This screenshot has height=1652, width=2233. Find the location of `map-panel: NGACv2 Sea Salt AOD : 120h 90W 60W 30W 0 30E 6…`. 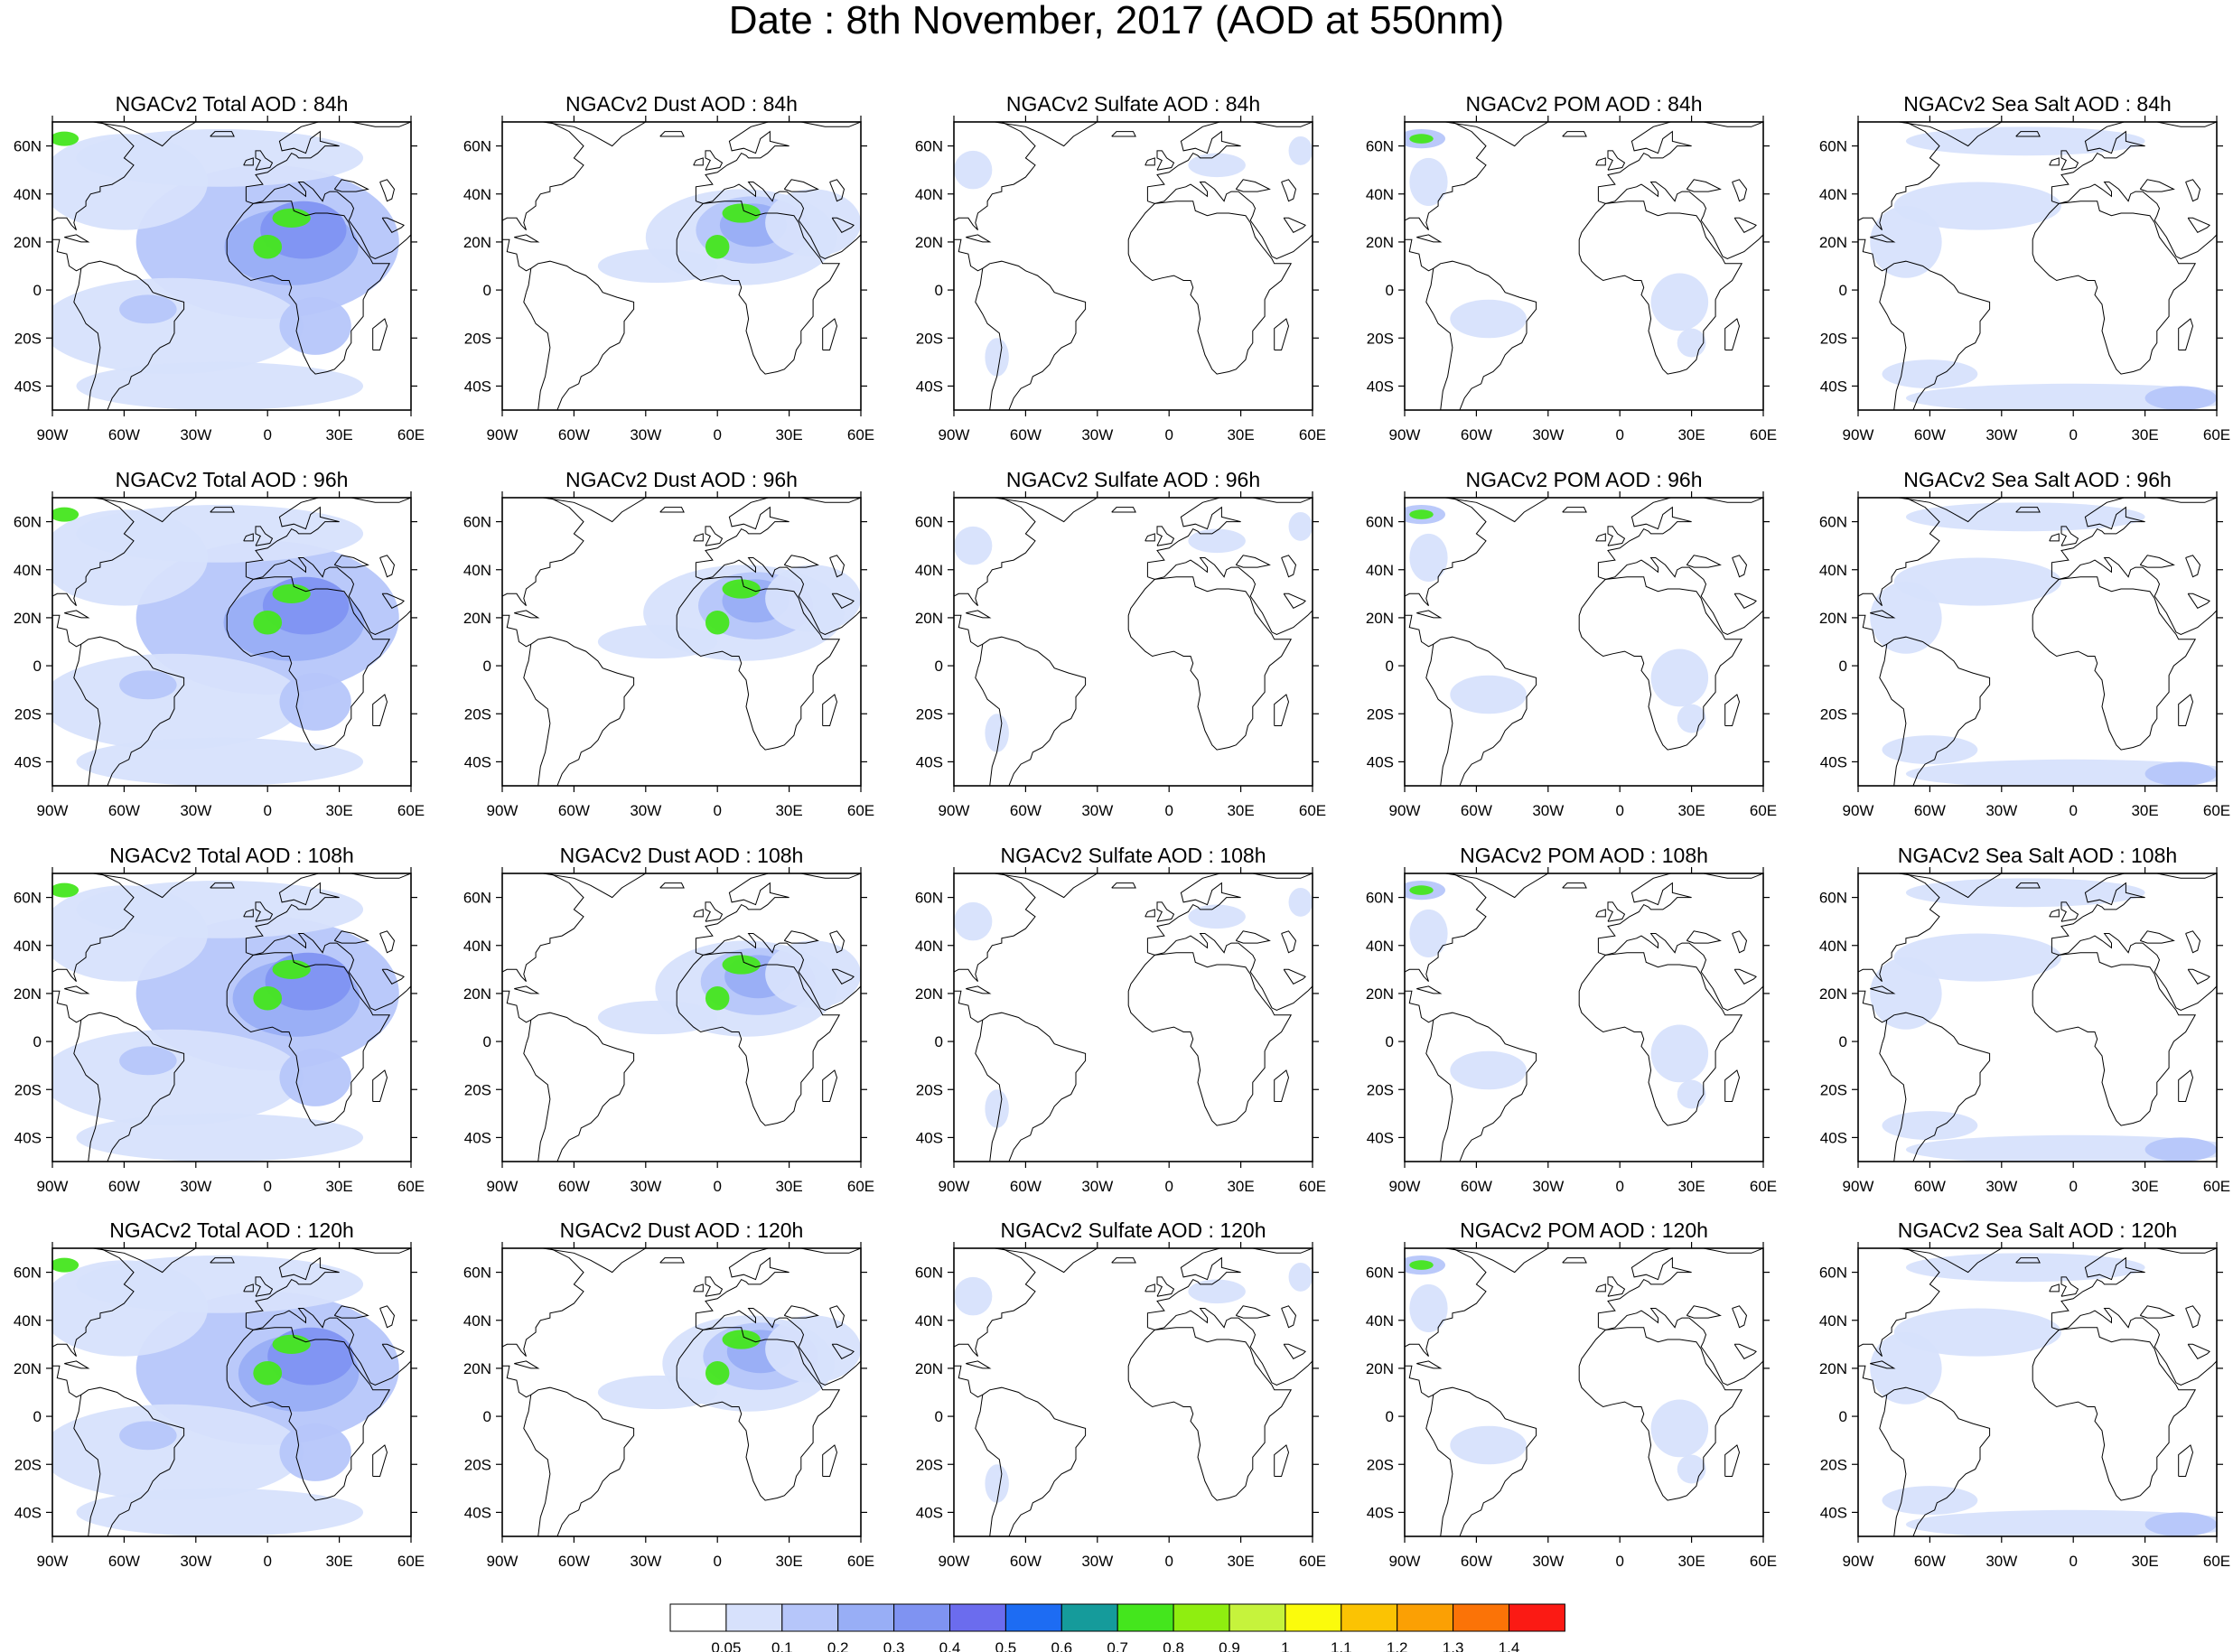

map-panel: NGACv2 Sea Salt AOD : 120h 90W 60W 30W 0 30E 6… is located at coordinates (2024, 1394).